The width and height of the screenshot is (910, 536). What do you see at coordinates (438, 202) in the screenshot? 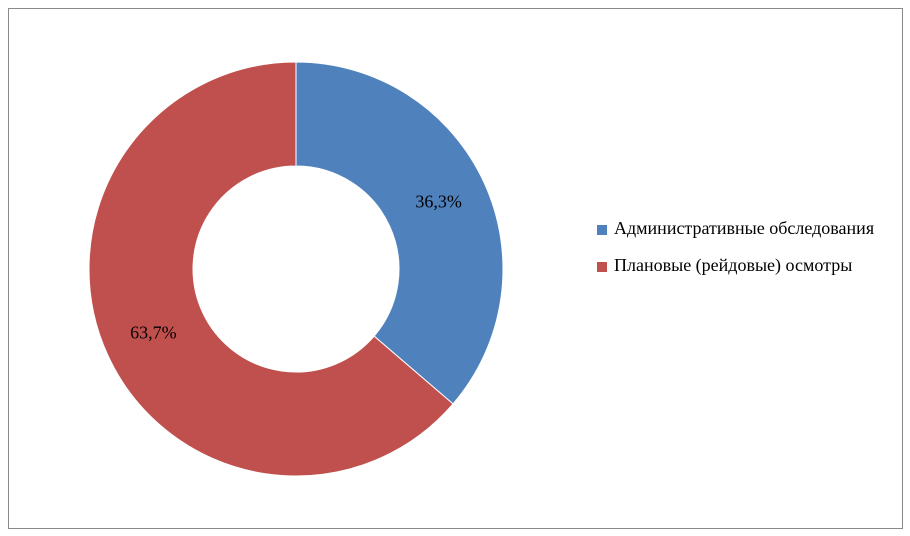
I see `data-label: 36,3%` at bounding box center [438, 202].